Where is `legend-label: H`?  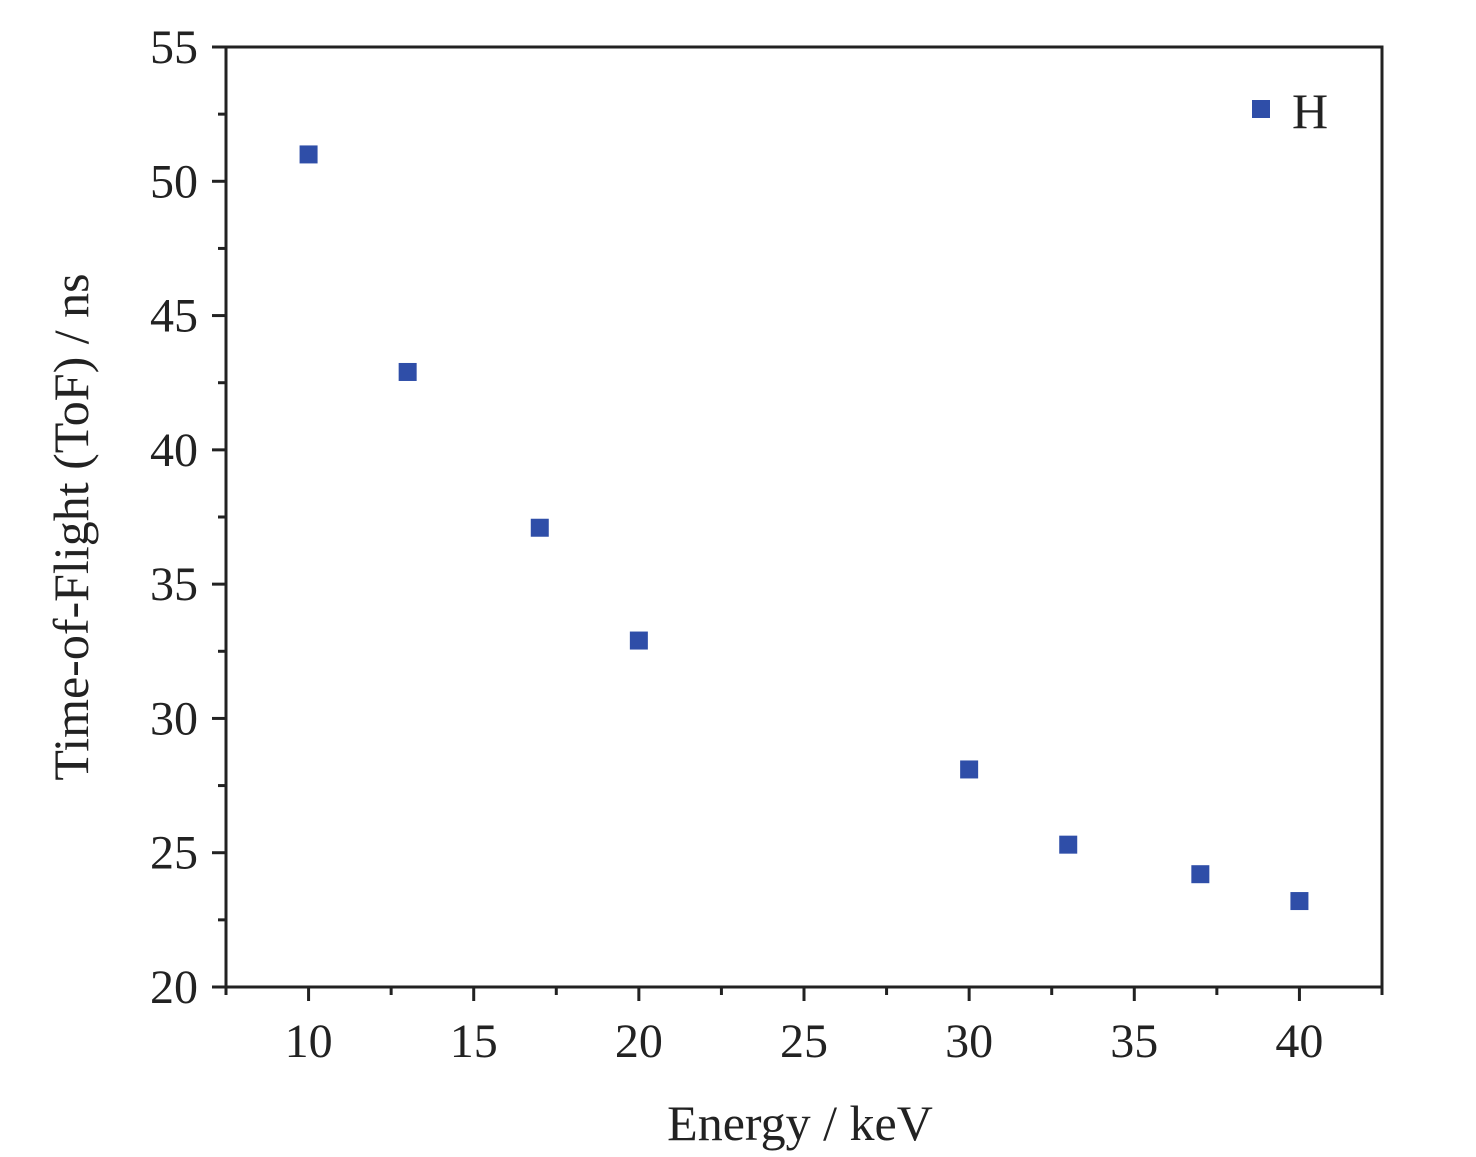 legend-label: H is located at coordinates (1310, 111).